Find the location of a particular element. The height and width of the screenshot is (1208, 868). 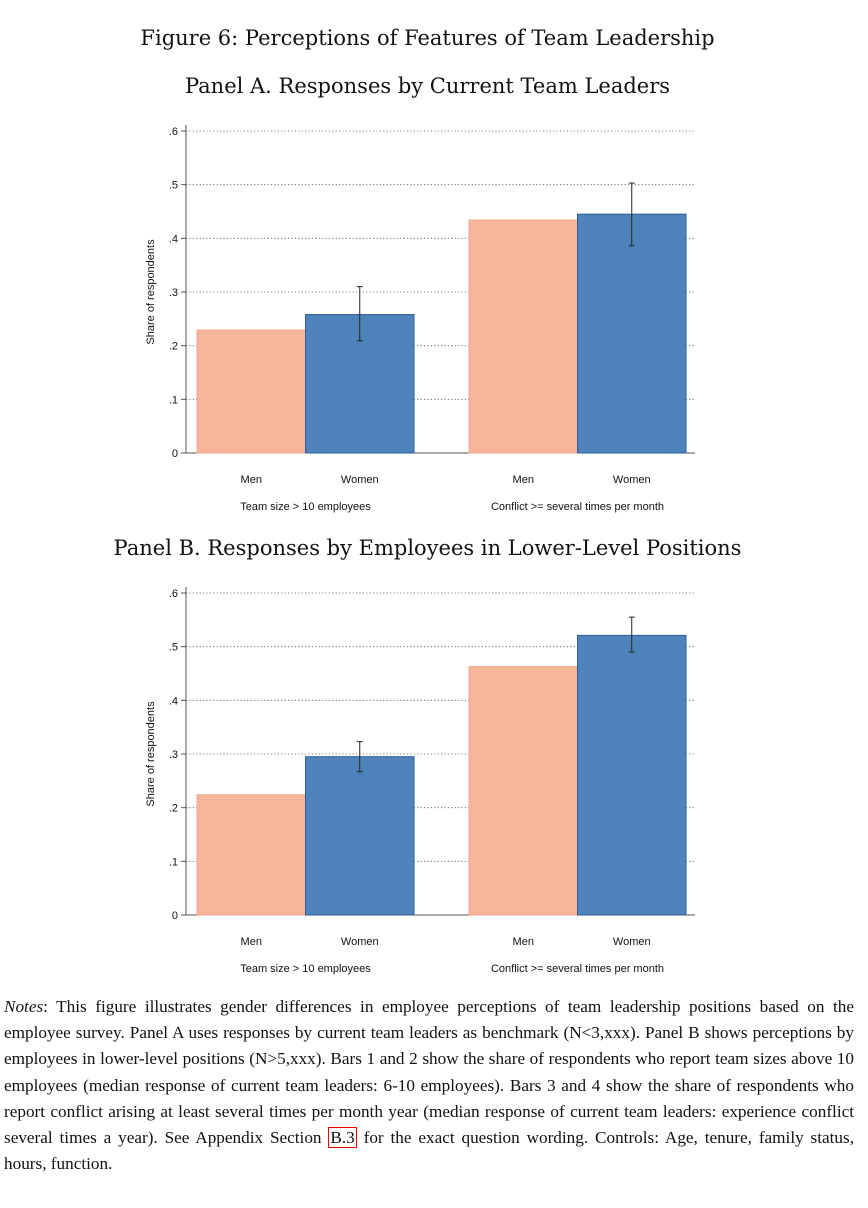

appendix-reference-link: B.3 is located at coordinates (342, 1138).